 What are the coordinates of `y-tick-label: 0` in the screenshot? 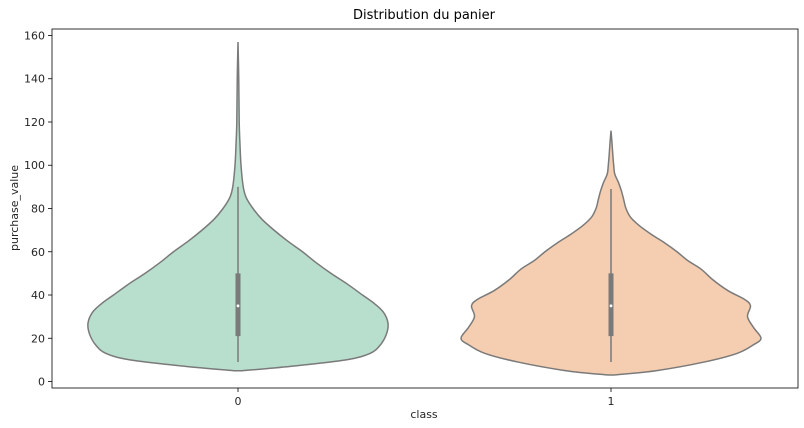 It's located at (41, 382).